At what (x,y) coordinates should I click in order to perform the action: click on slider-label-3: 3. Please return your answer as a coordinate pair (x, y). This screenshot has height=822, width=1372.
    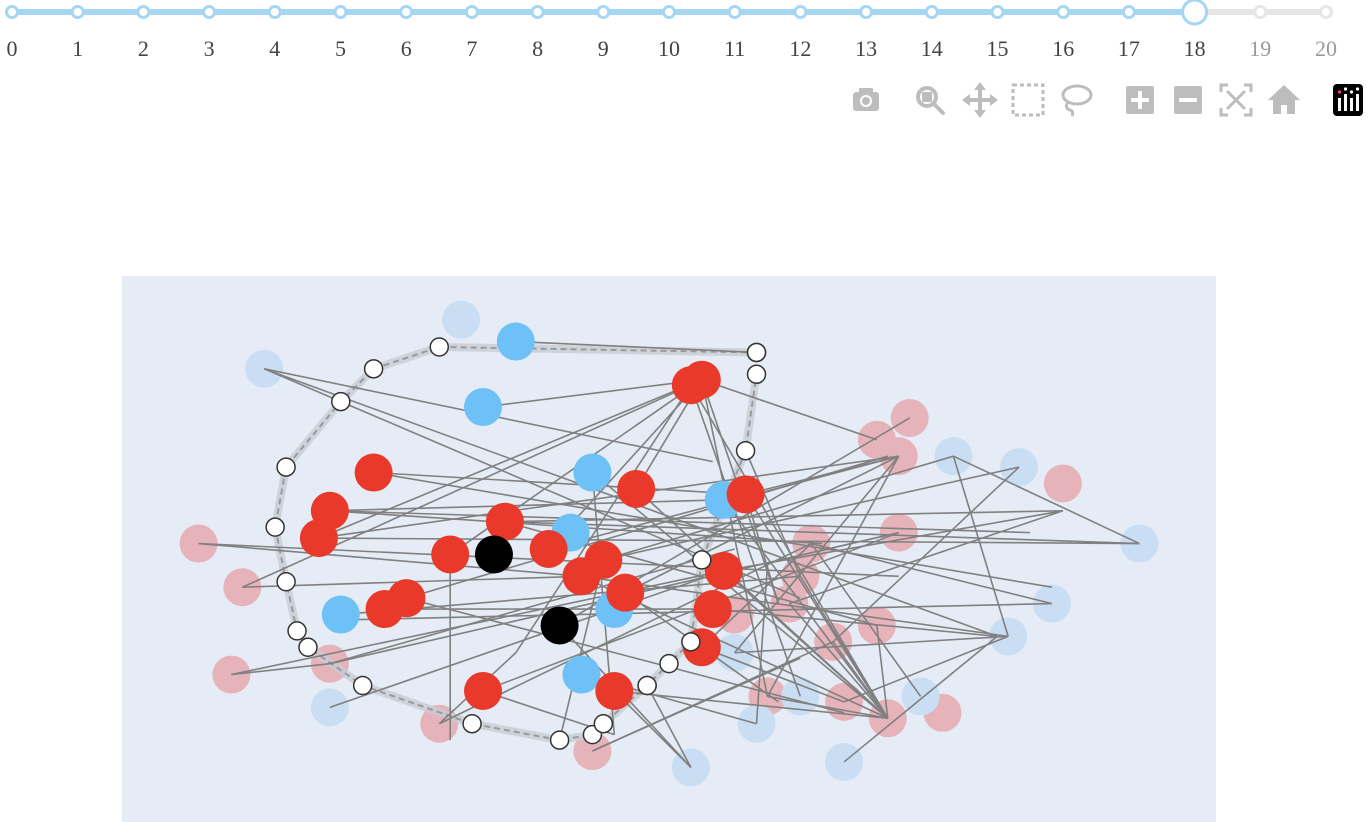
    Looking at the image, I should click on (209, 48).